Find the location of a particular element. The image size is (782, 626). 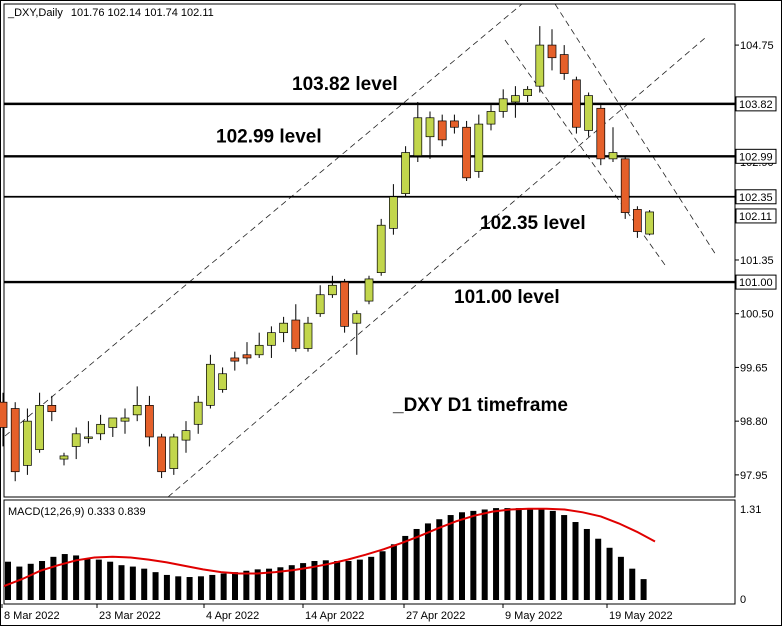

level-label-102-35: 102.35 level is located at coordinates (533, 223).